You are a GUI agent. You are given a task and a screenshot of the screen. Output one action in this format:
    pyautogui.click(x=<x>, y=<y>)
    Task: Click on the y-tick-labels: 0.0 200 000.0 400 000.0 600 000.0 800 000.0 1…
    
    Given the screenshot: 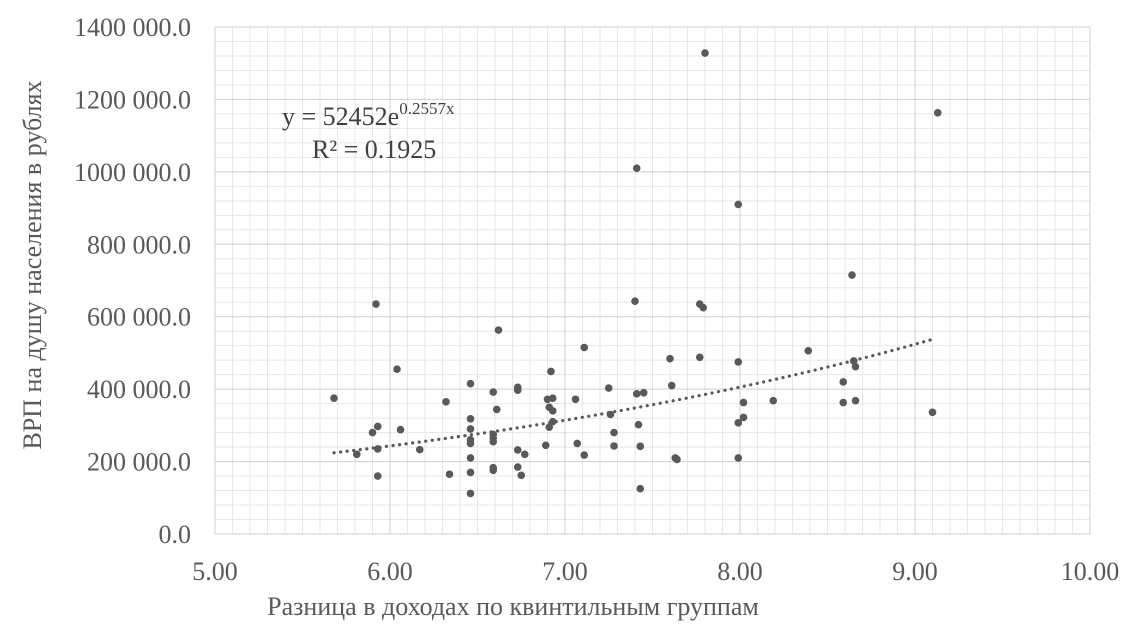 What is the action you would take?
    pyautogui.click(x=132, y=281)
    